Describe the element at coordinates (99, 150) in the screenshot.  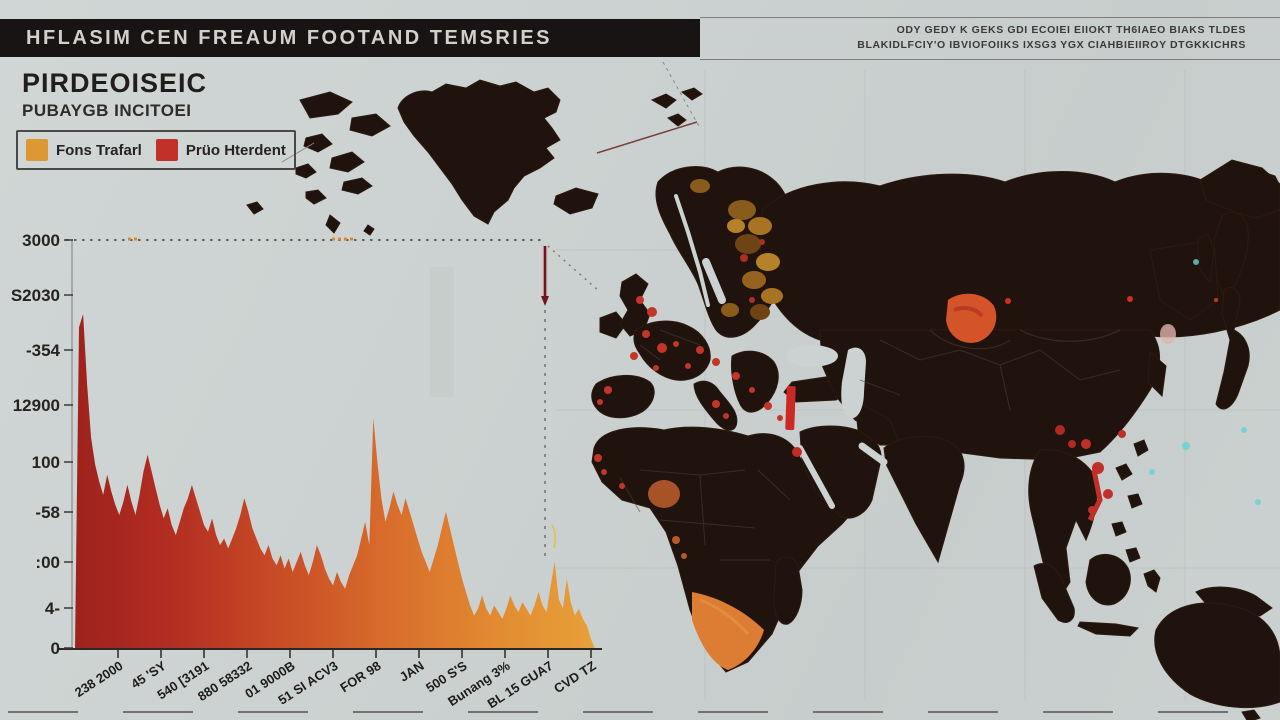
I see `legend-label: Fons Trafarl` at that location.